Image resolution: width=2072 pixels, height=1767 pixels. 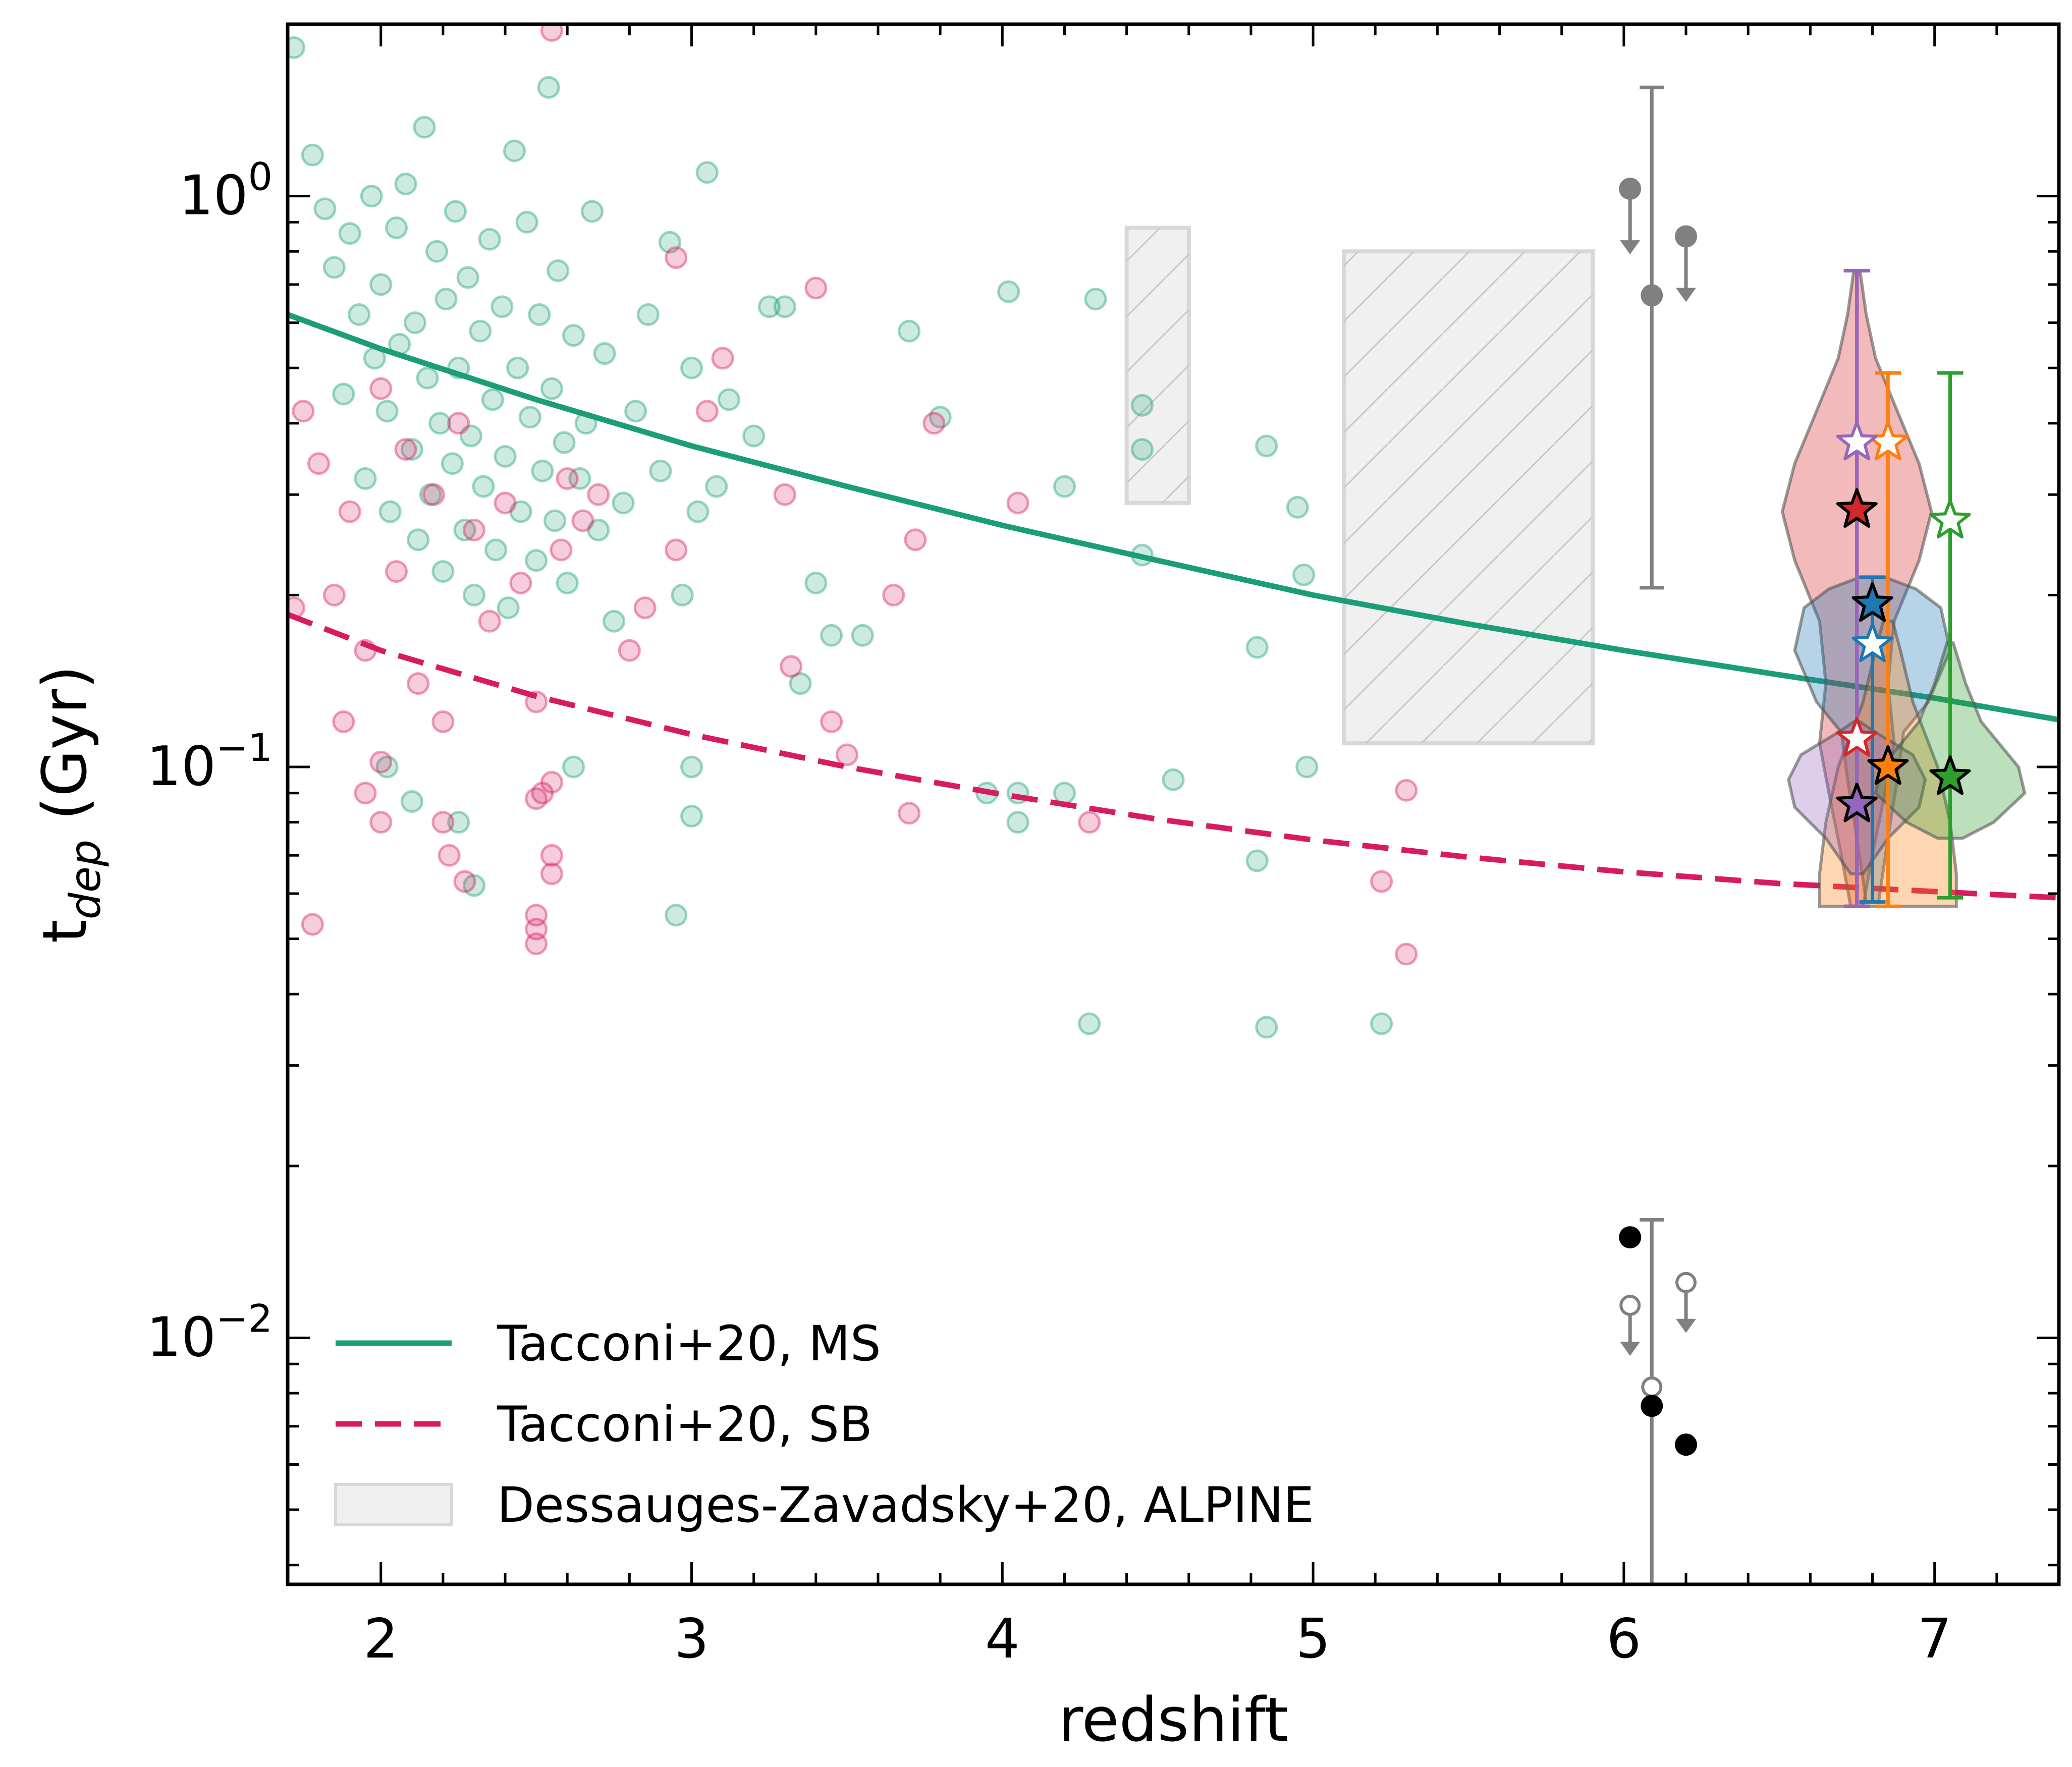 I want to click on filled-star-red, so click(x=1857, y=508).